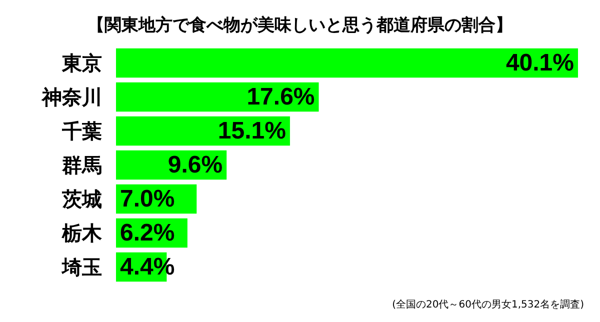  What do you see at coordinates (300, 26) in the screenshot?
I see `chart-title: 【関東地方で食べ物が美味しいと思う都道府県の割合】` at bounding box center [300, 26].